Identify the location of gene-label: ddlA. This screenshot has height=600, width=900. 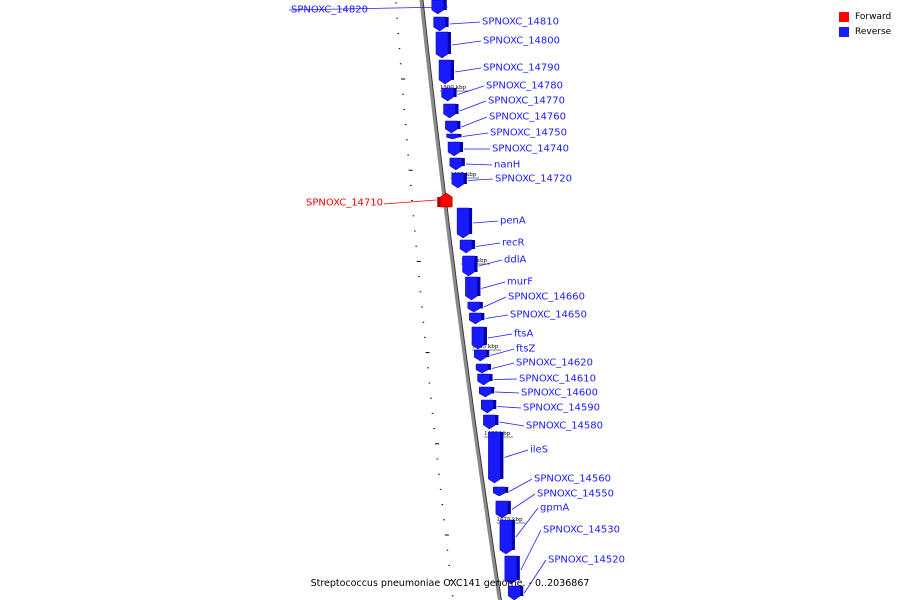
(515, 260).